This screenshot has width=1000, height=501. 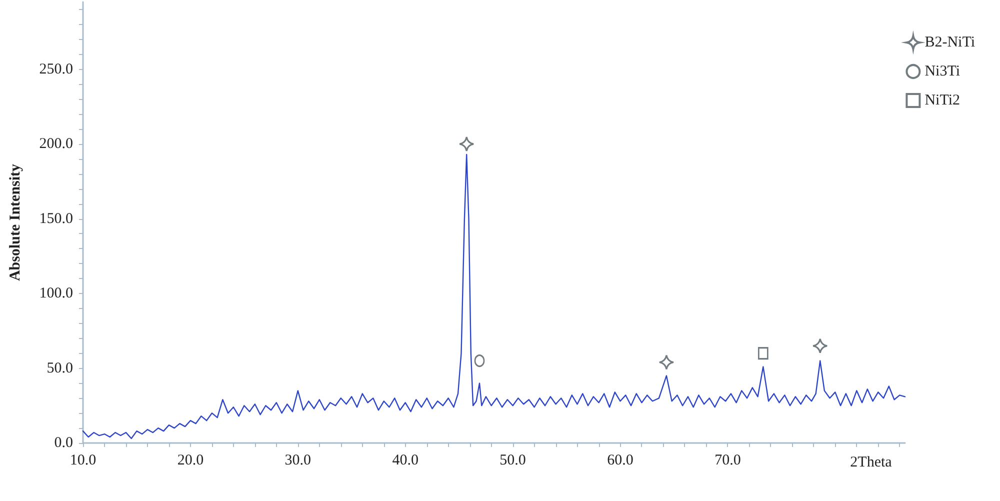 I want to click on y-tick-label: 0.0, so click(x=63, y=443).